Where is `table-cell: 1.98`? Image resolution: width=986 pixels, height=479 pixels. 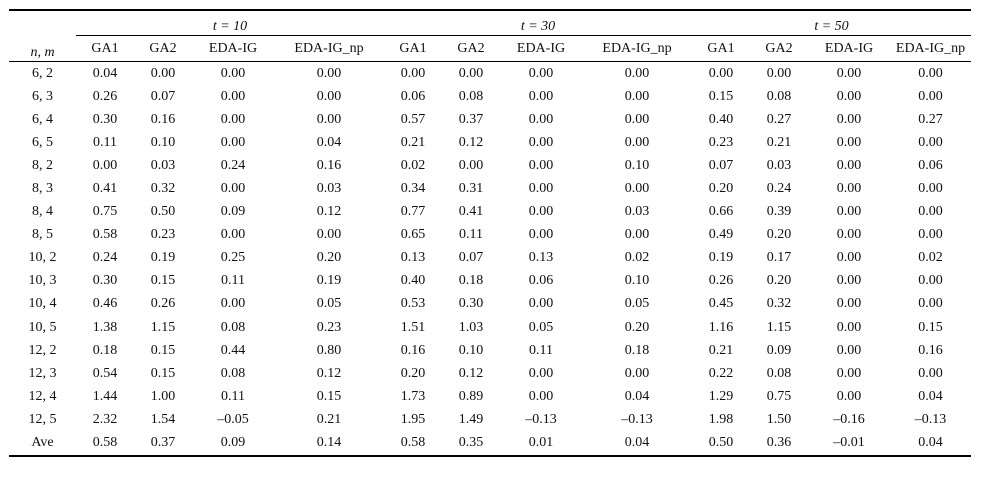 table-cell: 1.98 is located at coordinates (721, 419).